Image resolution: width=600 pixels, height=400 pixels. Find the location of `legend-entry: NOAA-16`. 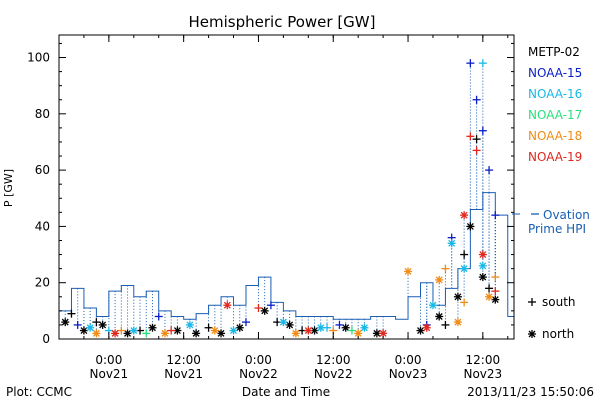

legend-entry: NOAA-16 is located at coordinates (555, 94).